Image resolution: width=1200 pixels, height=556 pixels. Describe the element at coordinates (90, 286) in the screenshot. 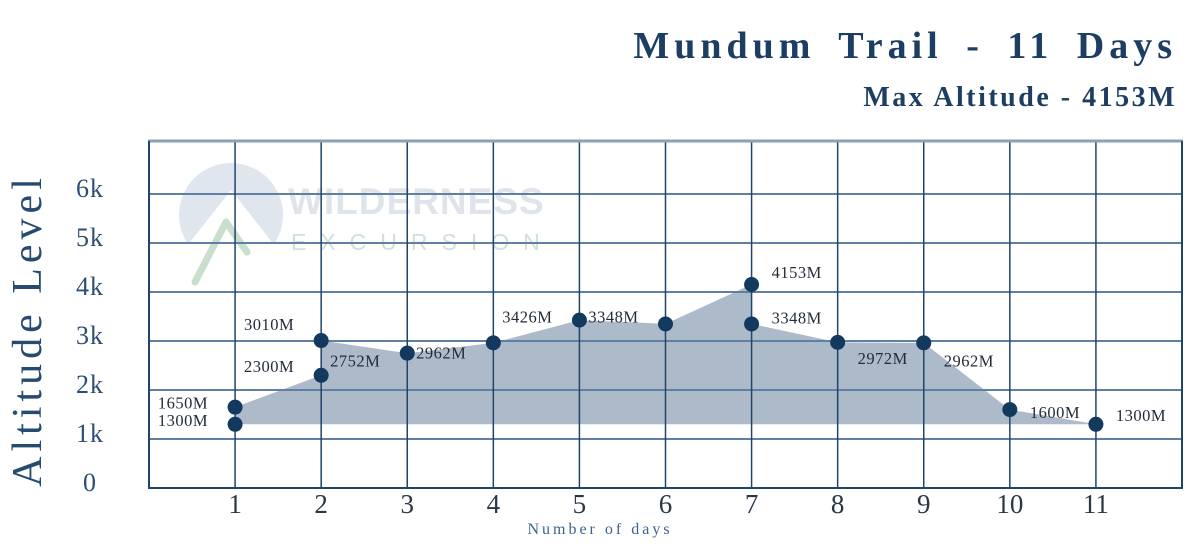

I see `y-tick-label: 4k` at that location.